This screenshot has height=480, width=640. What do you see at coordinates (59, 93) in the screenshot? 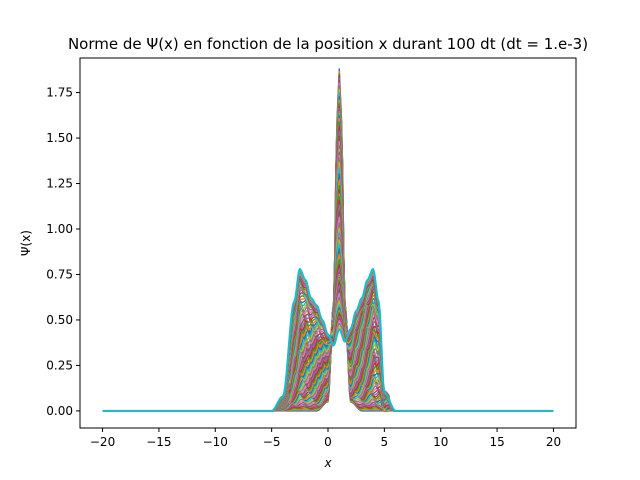
I see `y-tick-label: 1.75` at bounding box center [59, 93].